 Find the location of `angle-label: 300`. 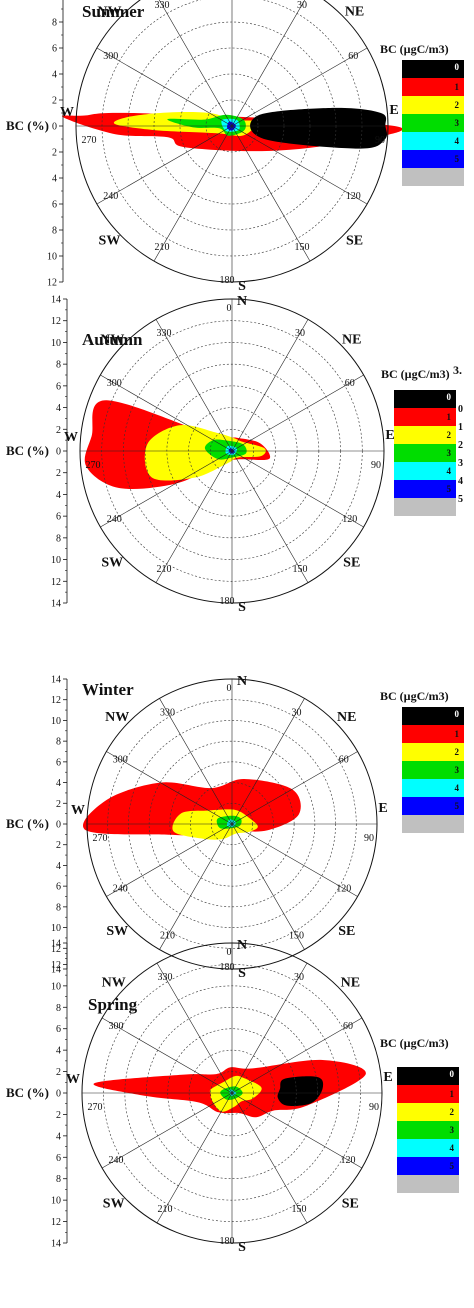

angle-label: 300 is located at coordinates (110, 56).